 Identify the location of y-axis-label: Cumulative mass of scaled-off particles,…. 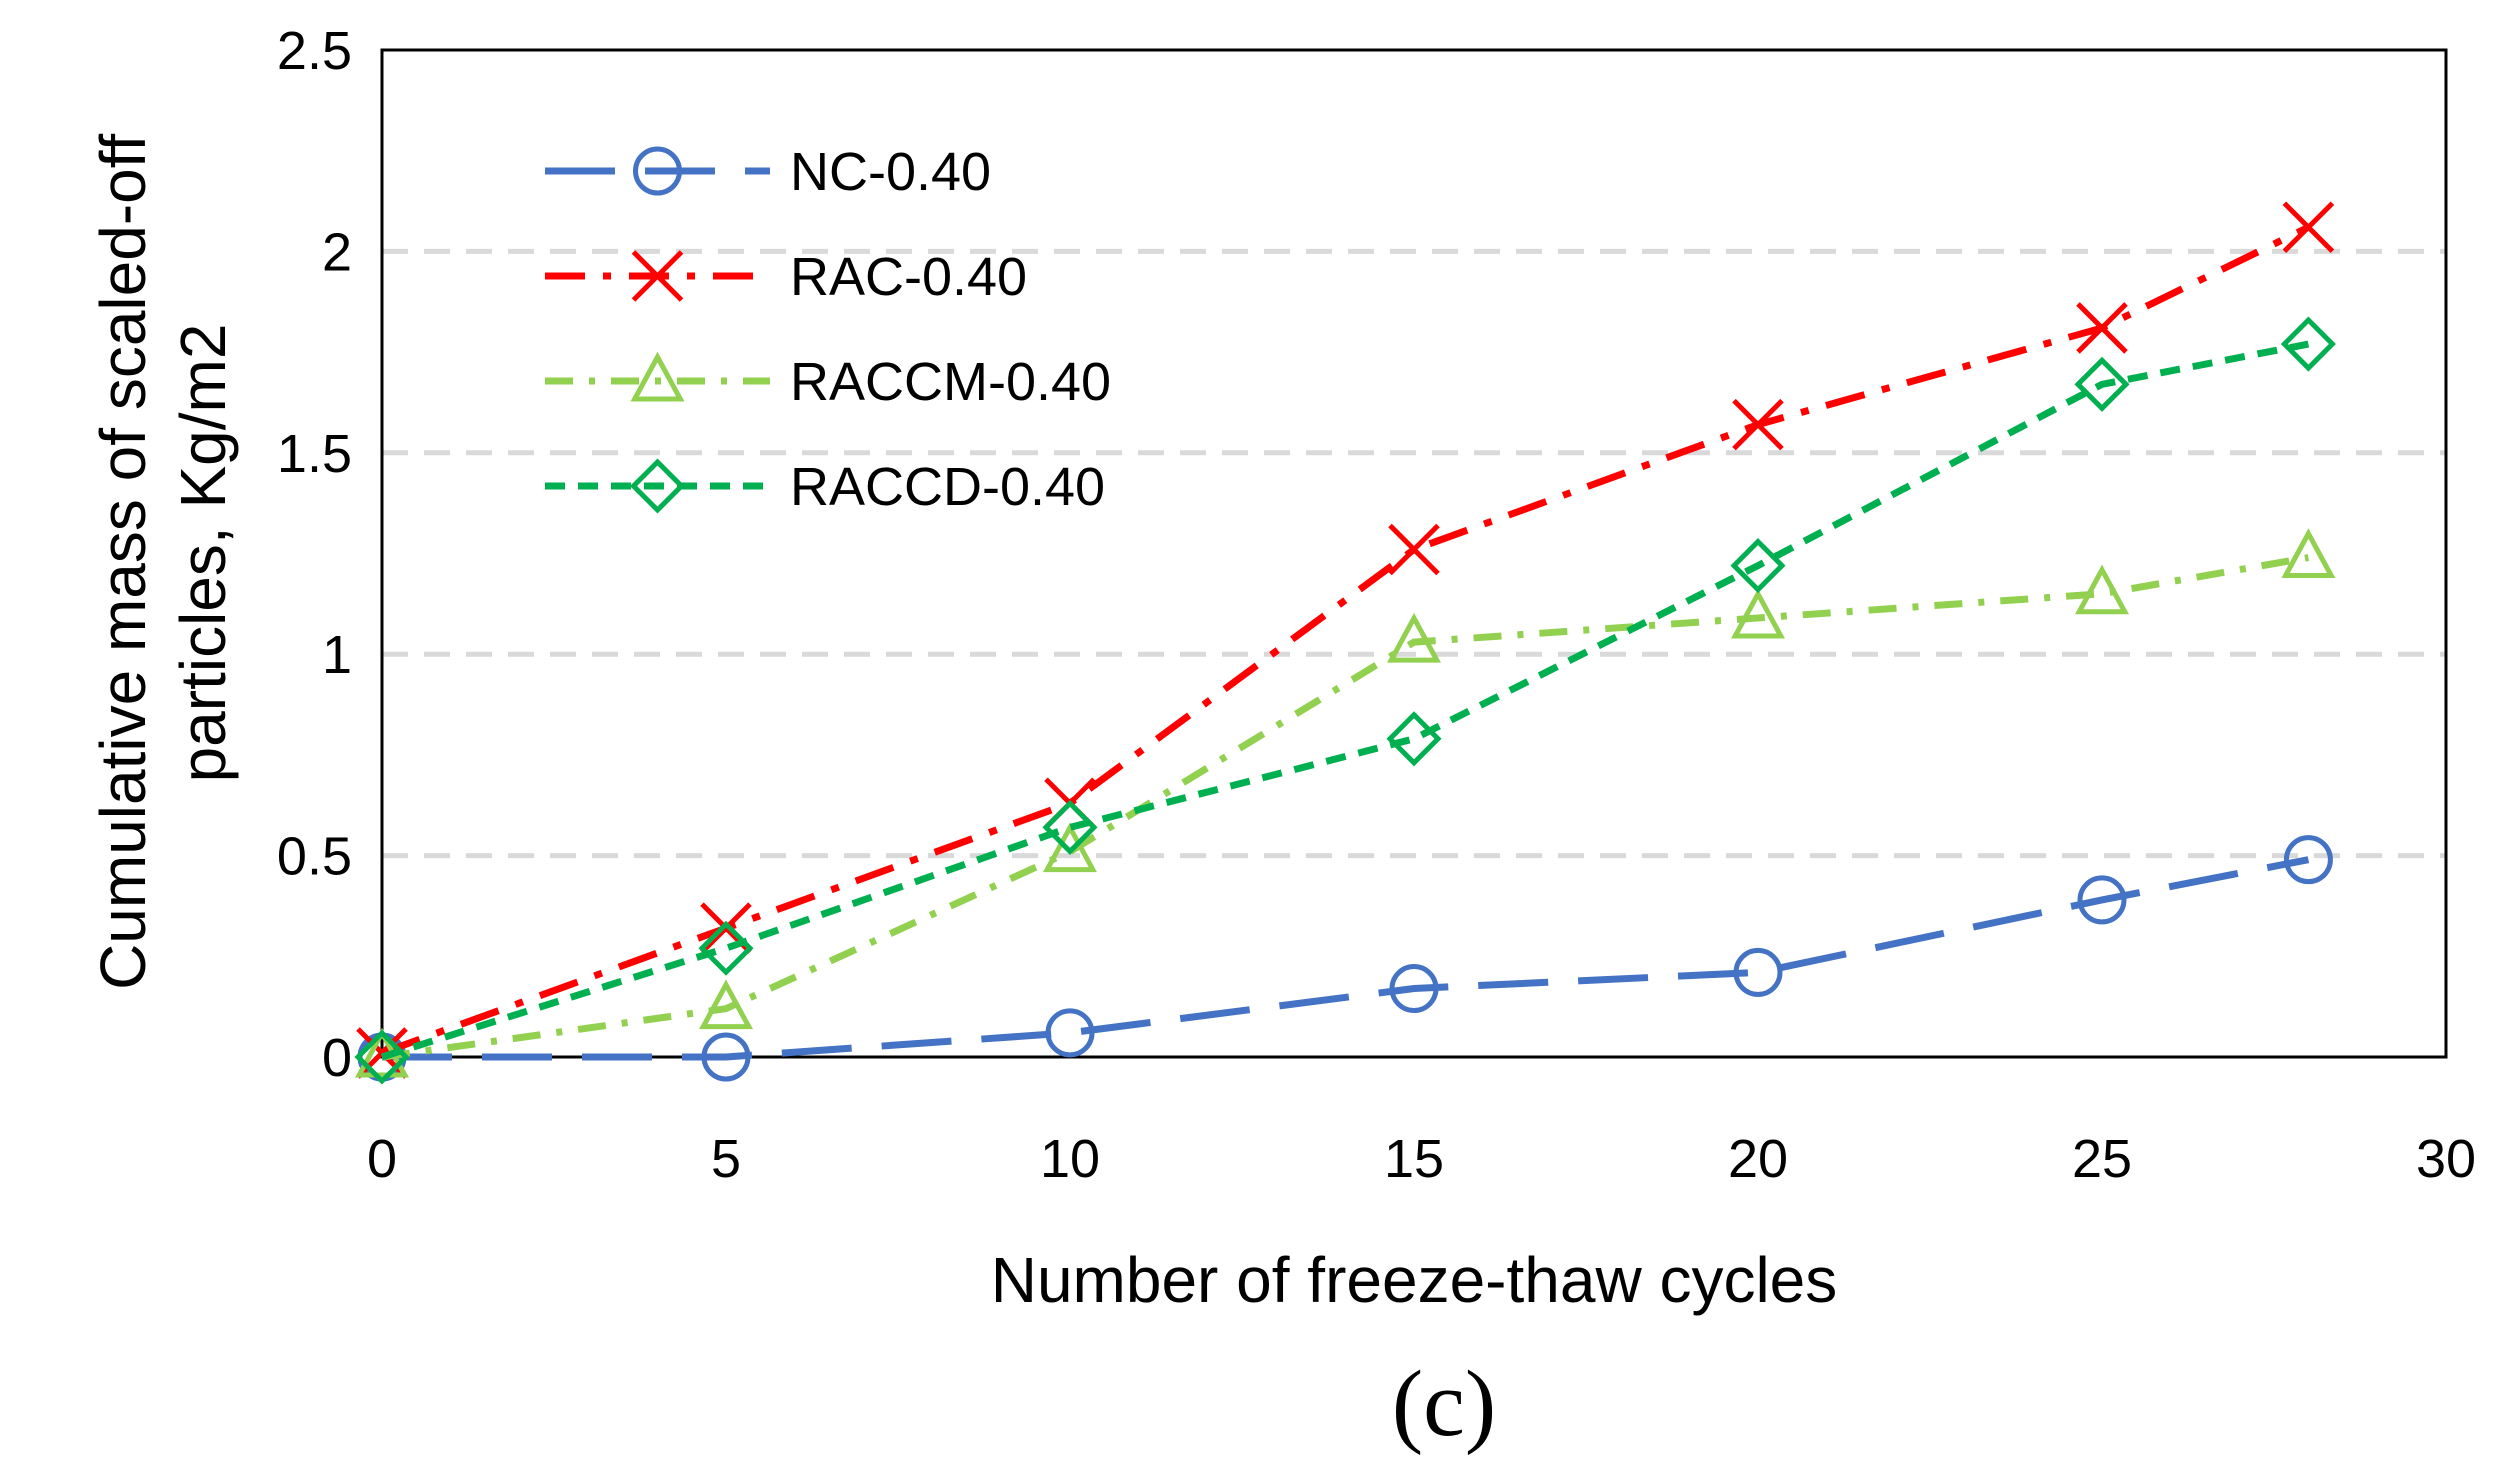
(163, 553).